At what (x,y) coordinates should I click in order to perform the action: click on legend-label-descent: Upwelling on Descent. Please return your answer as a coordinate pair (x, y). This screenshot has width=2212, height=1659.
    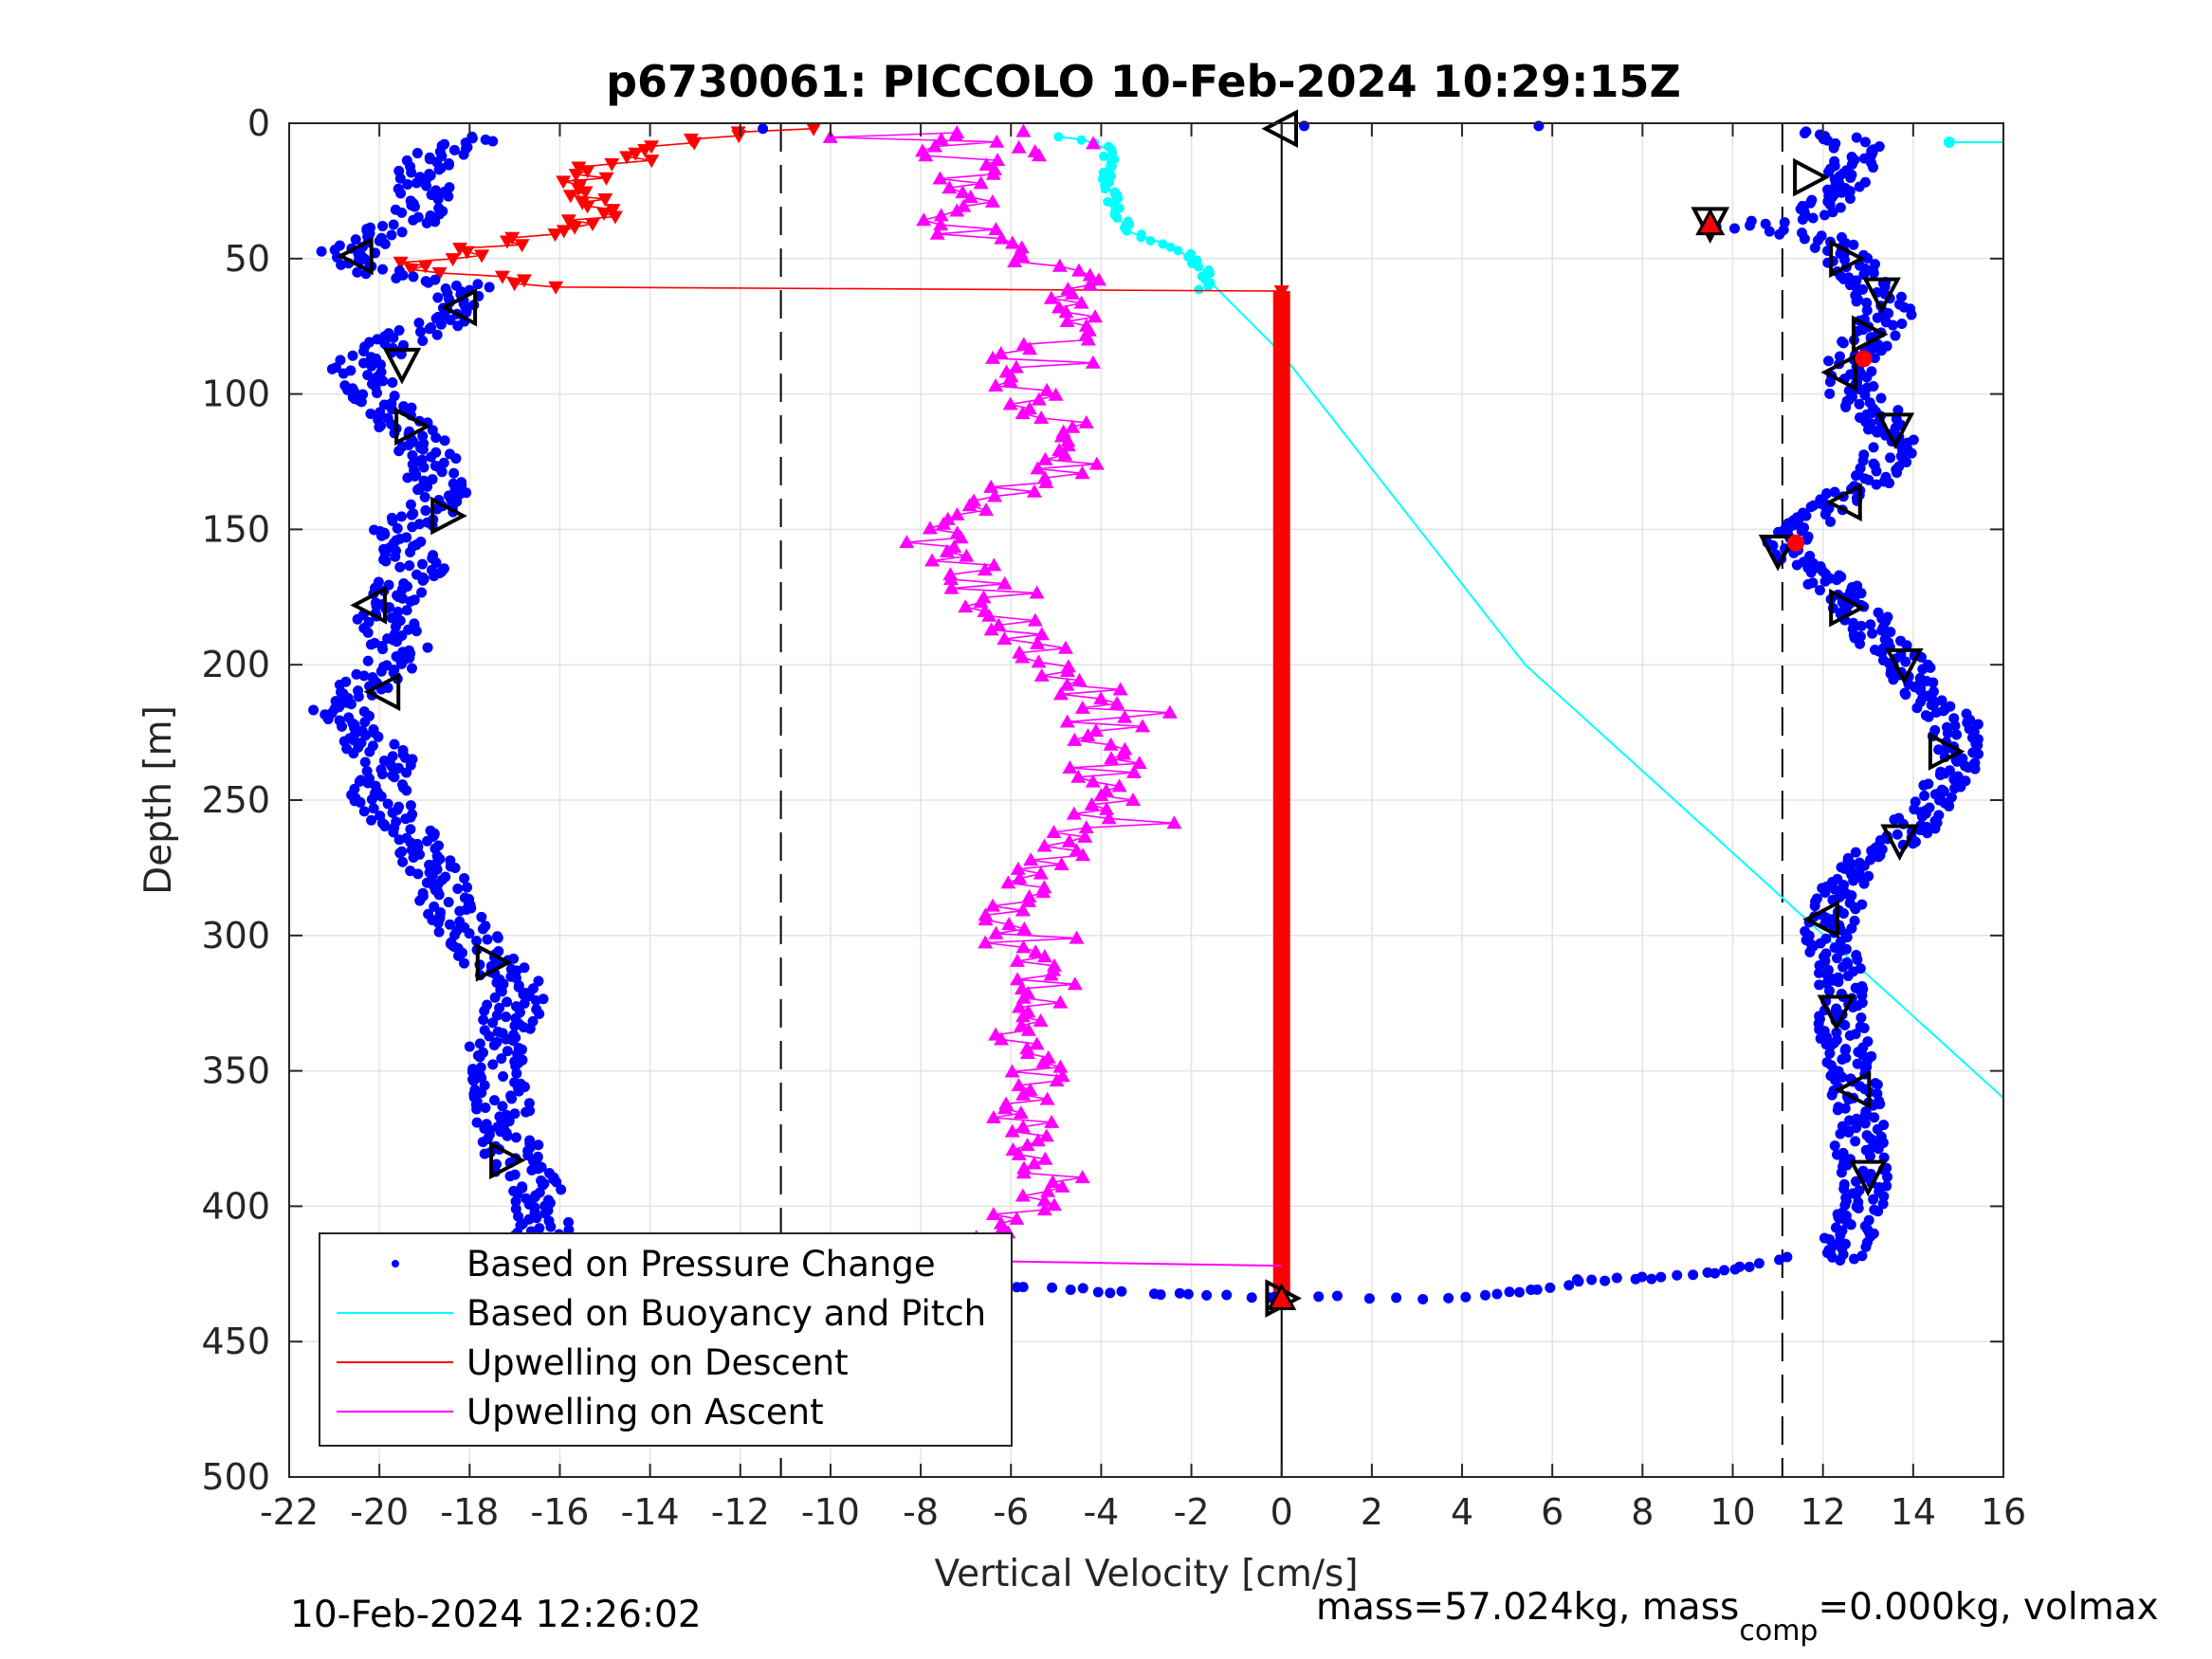
    Looking at the image, I should click on (657, 1362).